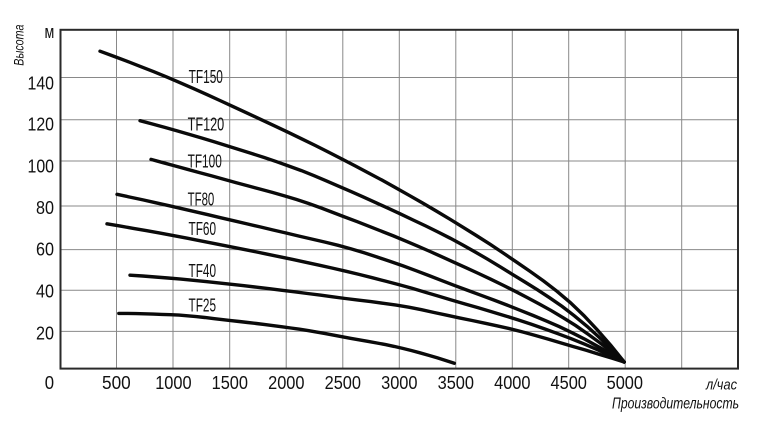 The height and width of the screenshot is (427, 770). Describe the element at coordinates (45, 208) in the screenshot. I see `svg-text: 80` at that location.